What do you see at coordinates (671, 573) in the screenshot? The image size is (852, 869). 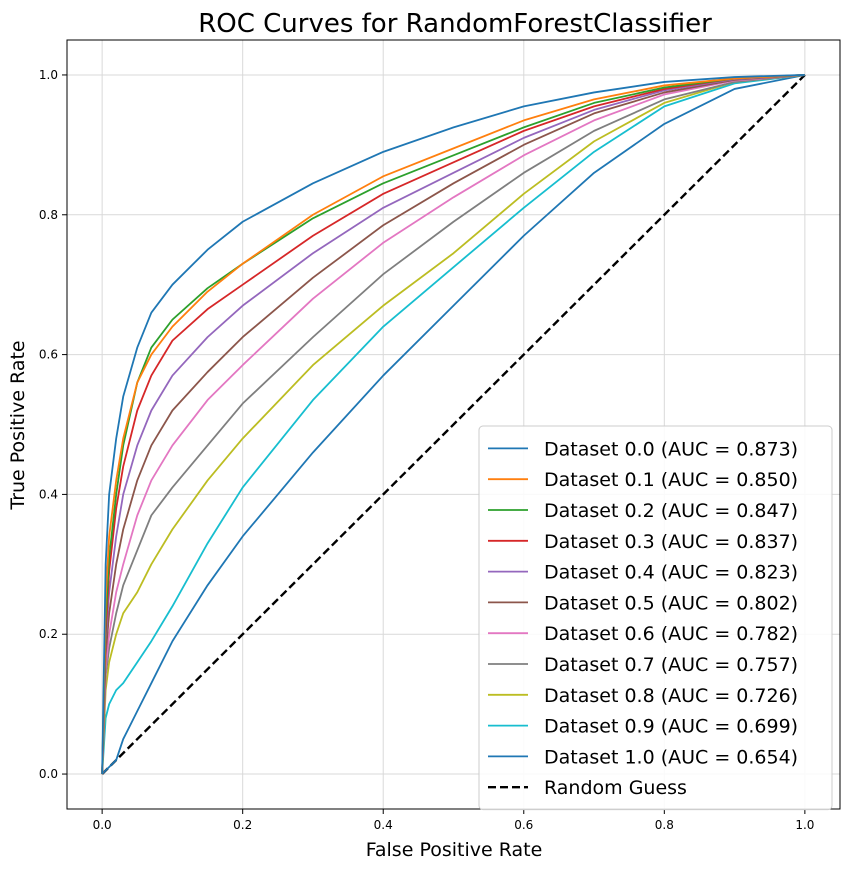 I see `legend-entry-label: Dataset 0.4 (AUC = 0.823)` at bounding box center [671, 573].